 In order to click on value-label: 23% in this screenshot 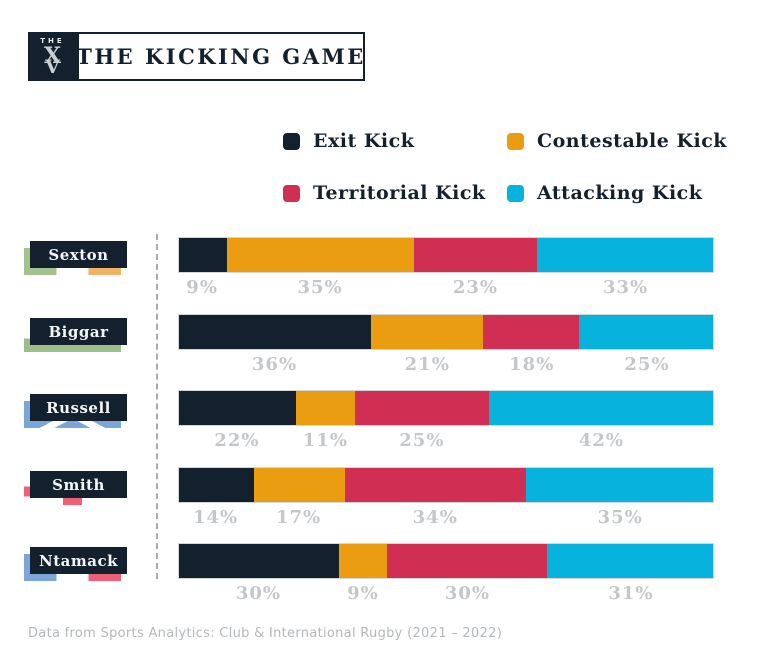, I will do `click(475, 287)`.